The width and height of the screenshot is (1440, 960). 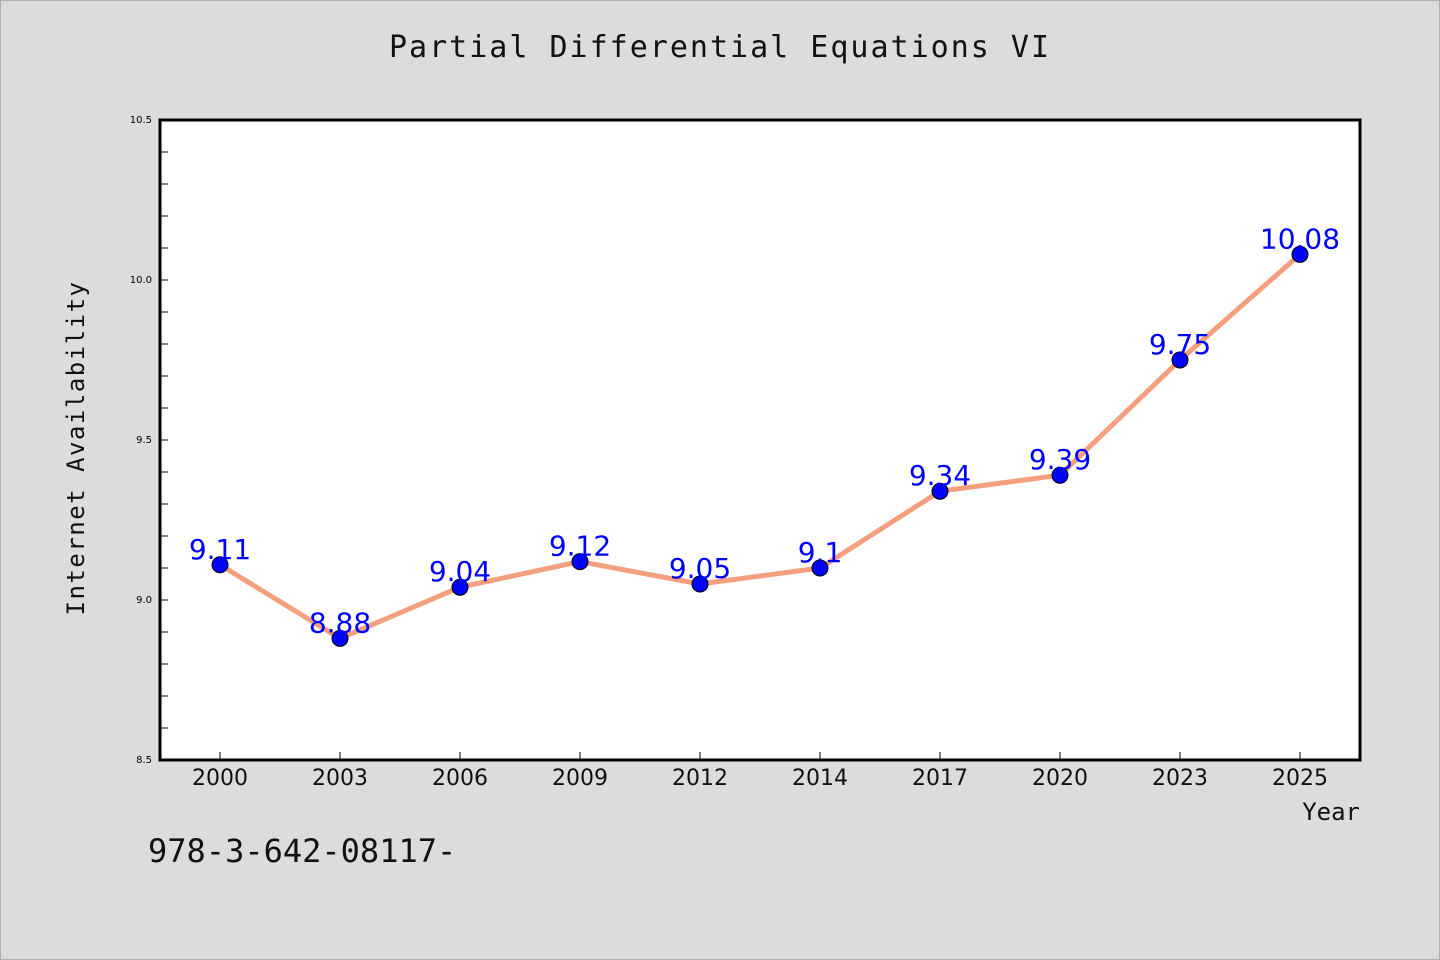 I want to click on data-label: 9.11, so click(x=220, y=549).